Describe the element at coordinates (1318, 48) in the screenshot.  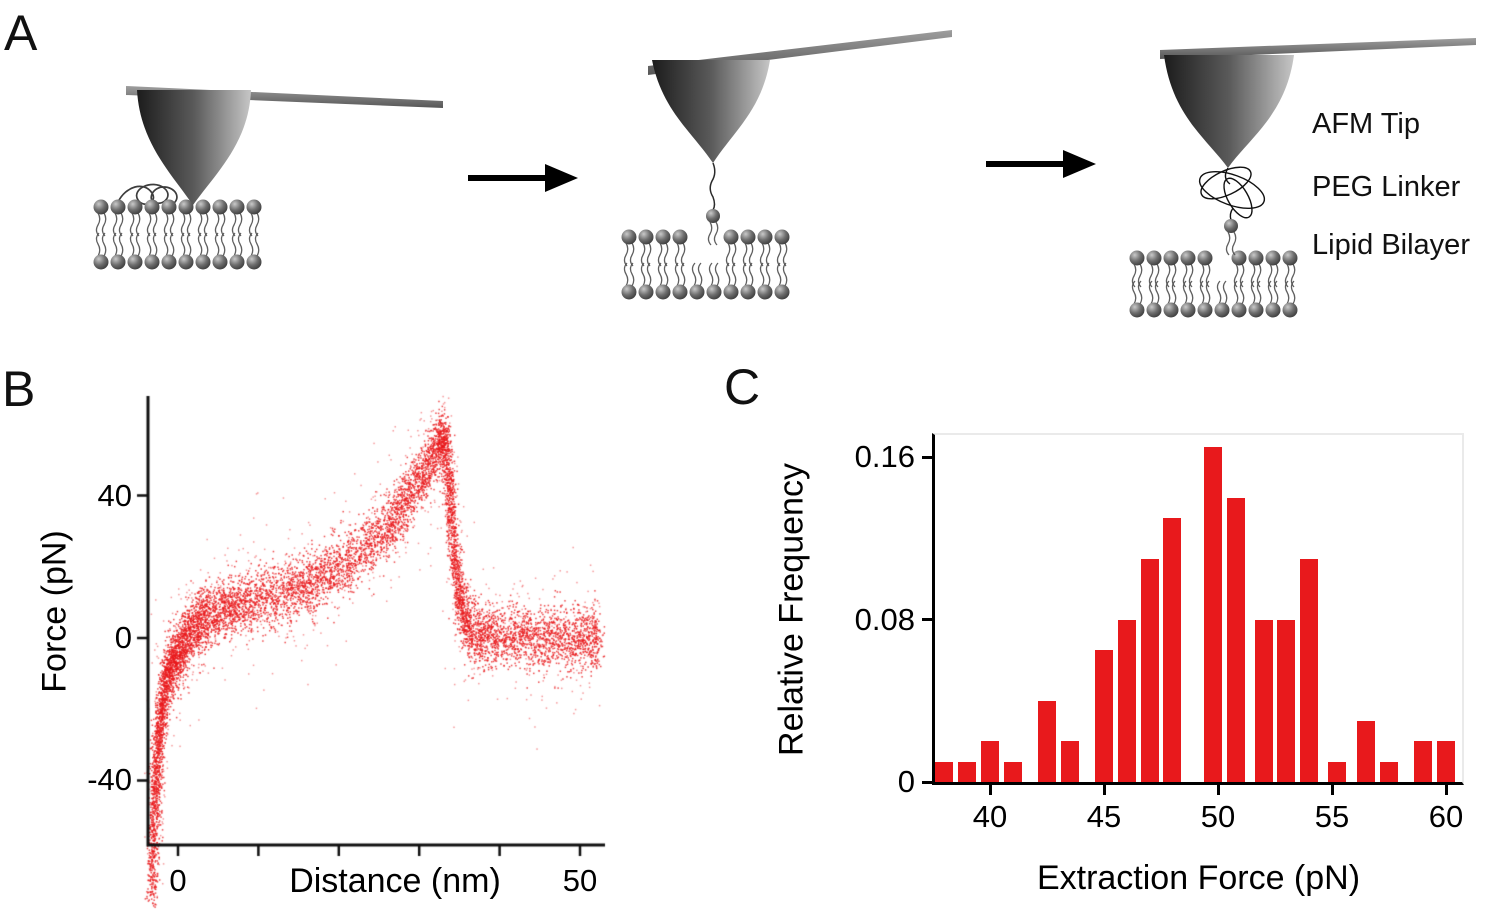
I see `cantilever-beam` at that location.